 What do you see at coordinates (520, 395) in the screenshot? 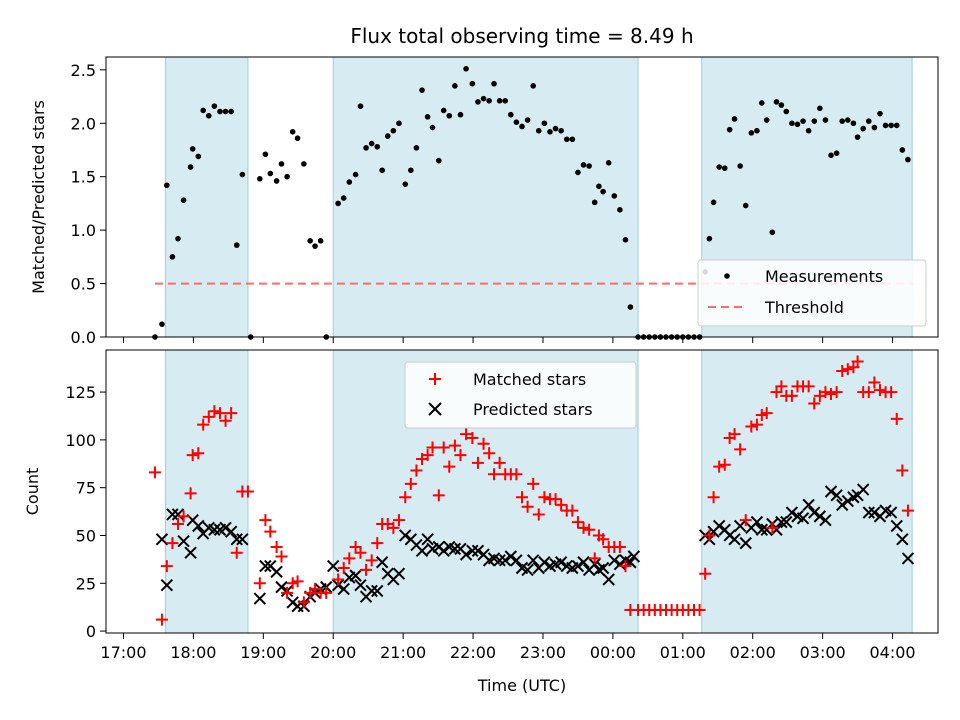
I see `bottom-legend-box` at bounding box center [520, 395].